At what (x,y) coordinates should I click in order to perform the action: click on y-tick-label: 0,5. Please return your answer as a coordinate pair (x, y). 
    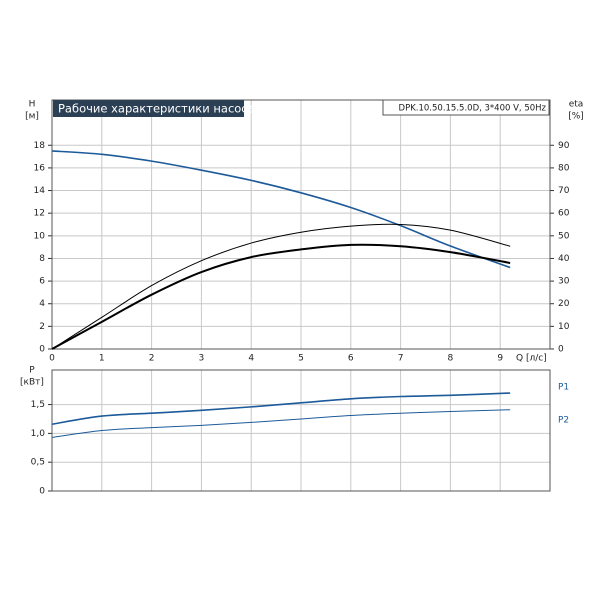
    Looking at the image, I should click on (38, 463).